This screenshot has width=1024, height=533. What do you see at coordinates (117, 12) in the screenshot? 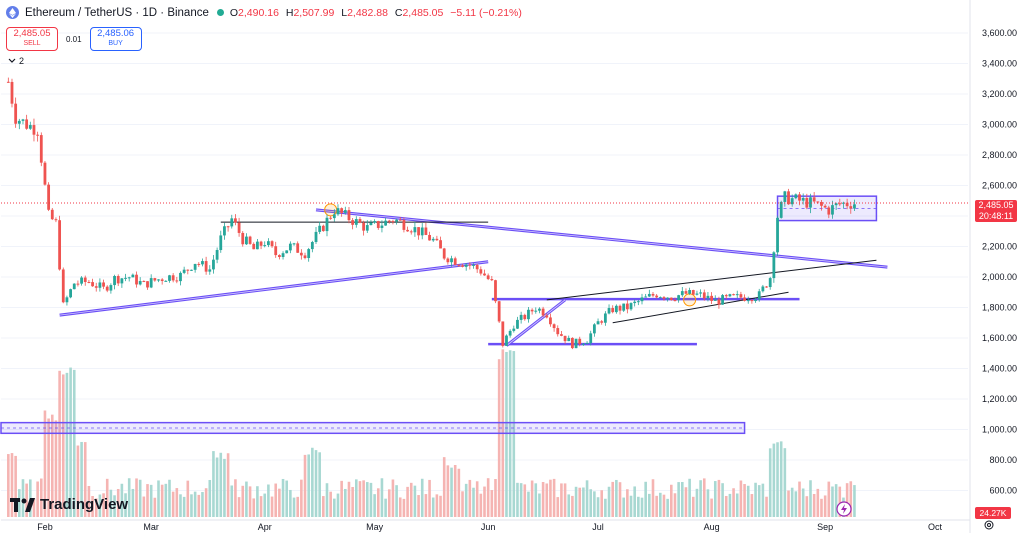
I see `symbol-title: Ethereum / TetherUS · 1D · Binance` at bounding box center [117, 12].